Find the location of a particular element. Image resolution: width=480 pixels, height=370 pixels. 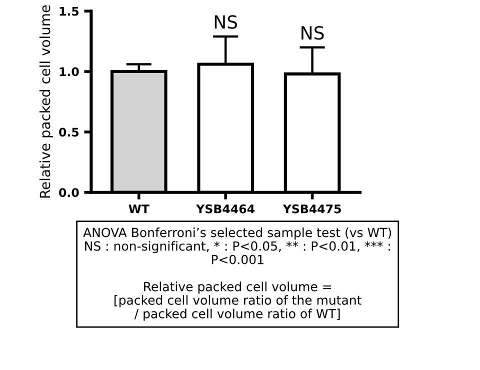

y-tick-label: 1.0 is located at coordinates (69, 71).